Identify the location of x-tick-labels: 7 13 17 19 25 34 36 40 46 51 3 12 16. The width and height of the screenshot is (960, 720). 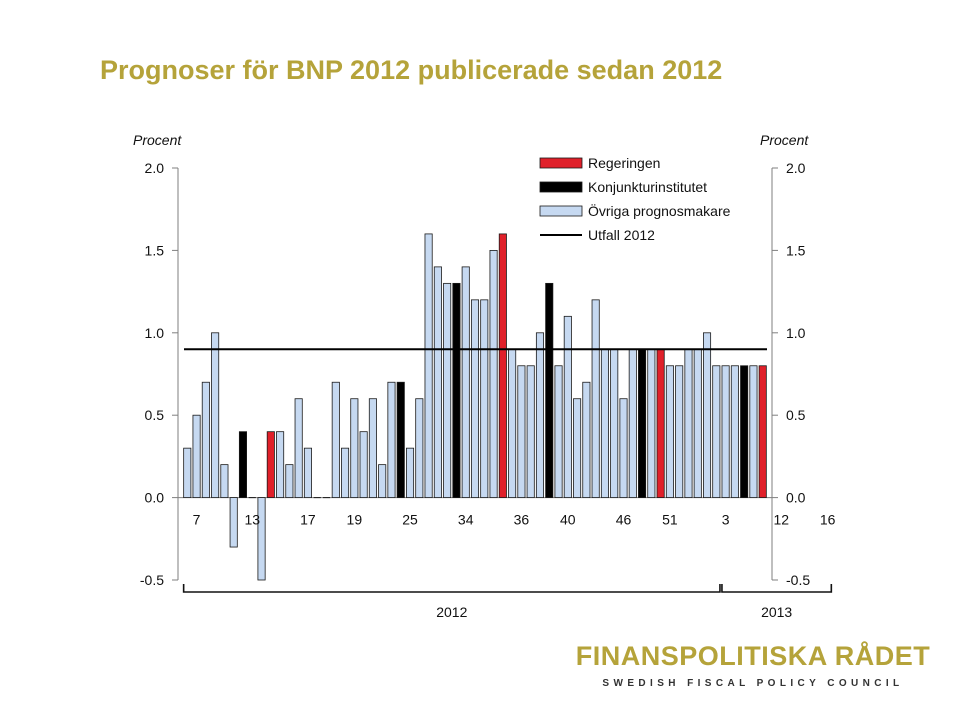
(514, 520).